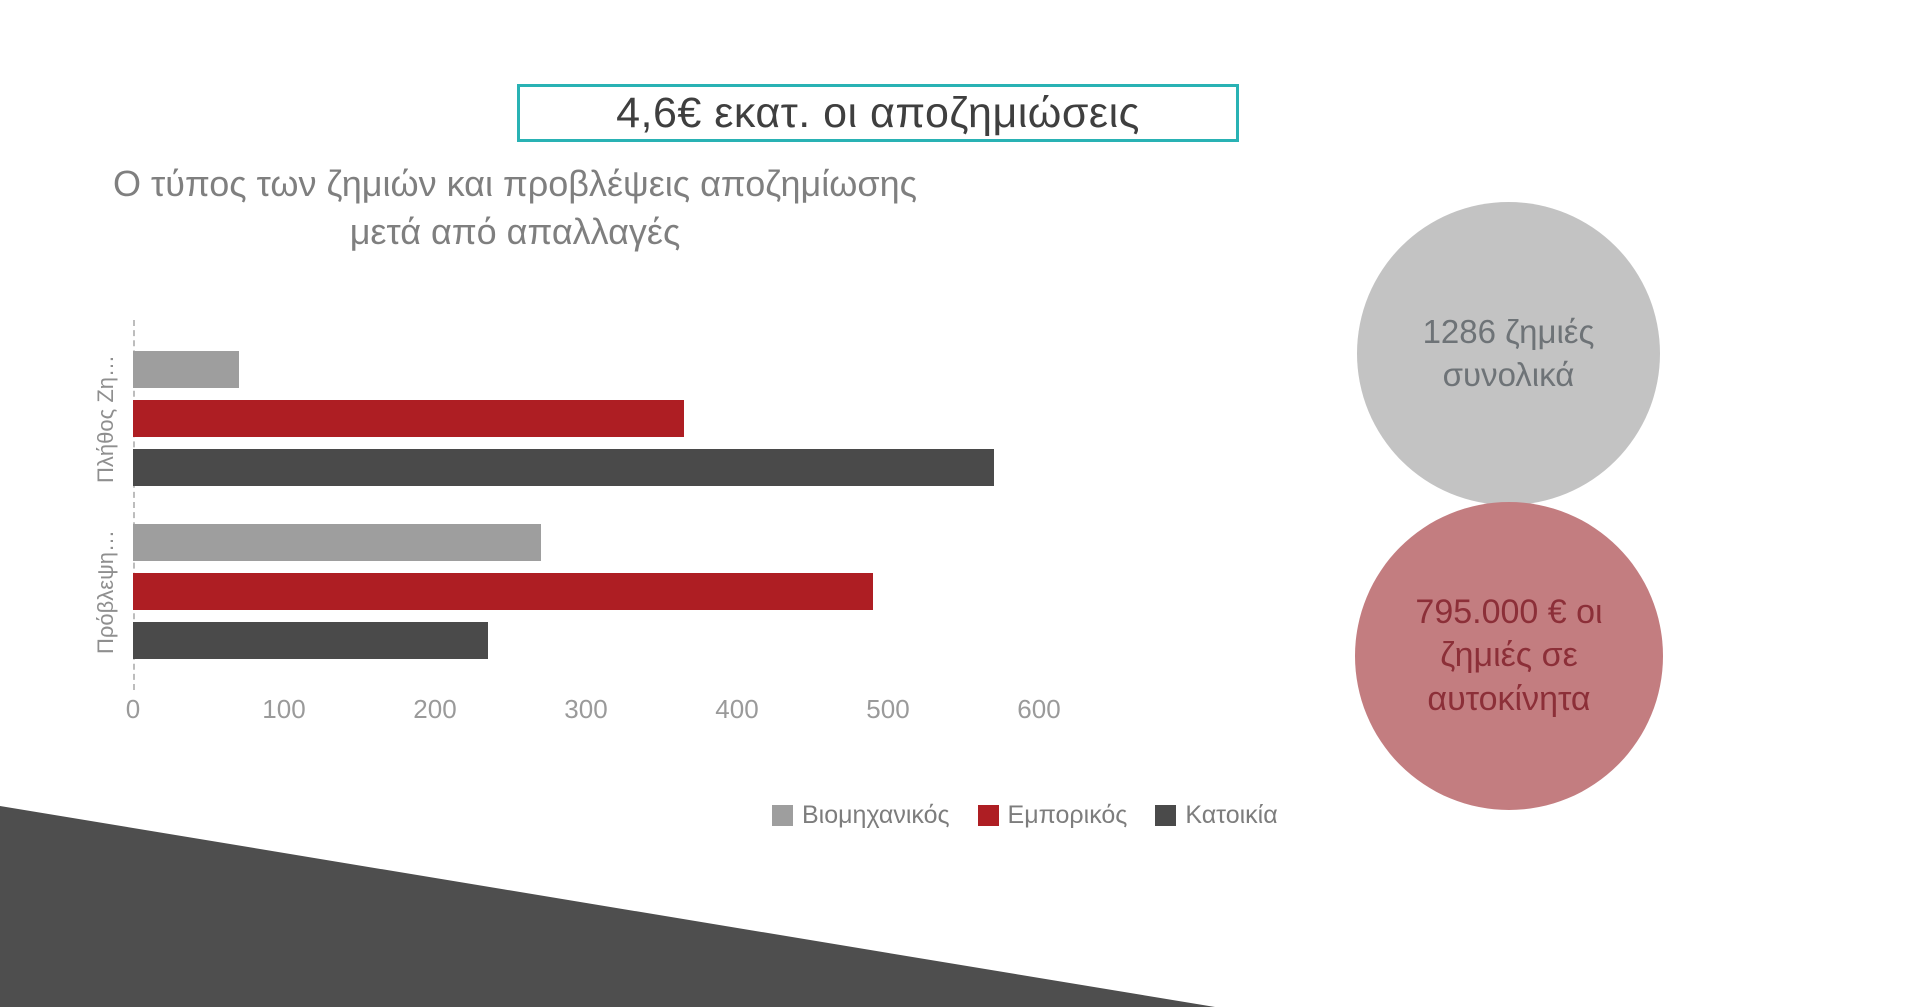 This screenshot has height=1007, width=1920. What do you see at coordinates (1039, 709) in the screenshot?
I see `x-tick-600: 600` at bounding box center [1039, 709].